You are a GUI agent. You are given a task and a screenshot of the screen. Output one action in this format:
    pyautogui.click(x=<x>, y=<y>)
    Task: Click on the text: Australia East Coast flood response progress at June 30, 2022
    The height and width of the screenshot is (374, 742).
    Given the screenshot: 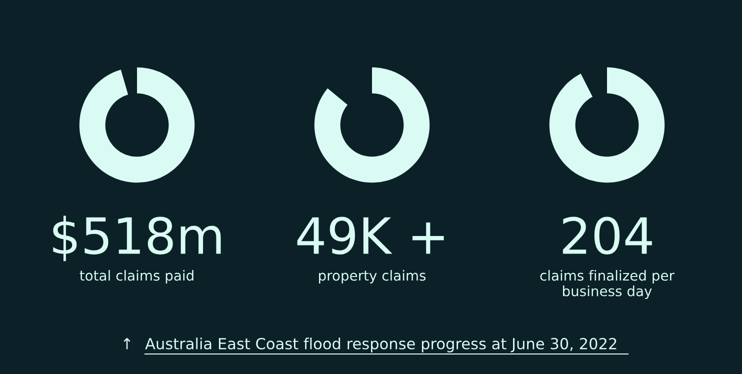 What is the action you would take?
    pyautogui.click(x=380, y=345)
    